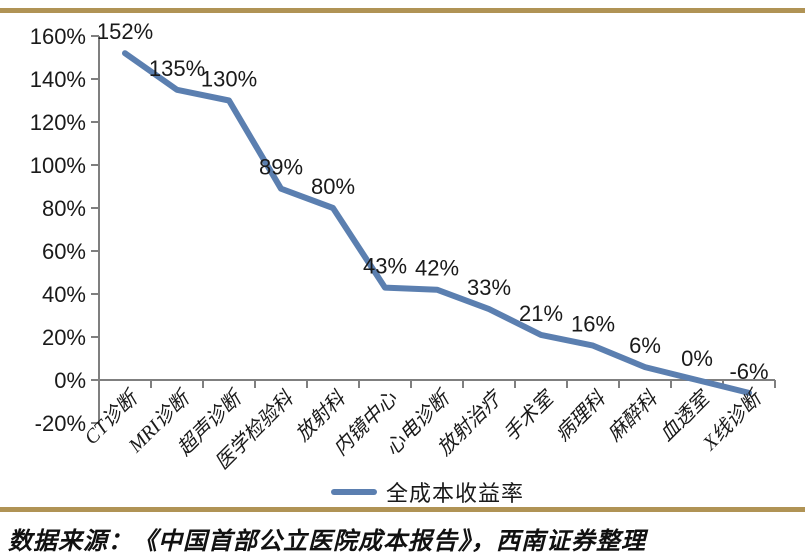 The height and width of the screenshot is (559, 805). Describe the element at coordinates (327, 542) in the screenshot. I see `data-source-note: 数据来源：《中国首部公立医院成本报告》，西南证券整理` at that location.